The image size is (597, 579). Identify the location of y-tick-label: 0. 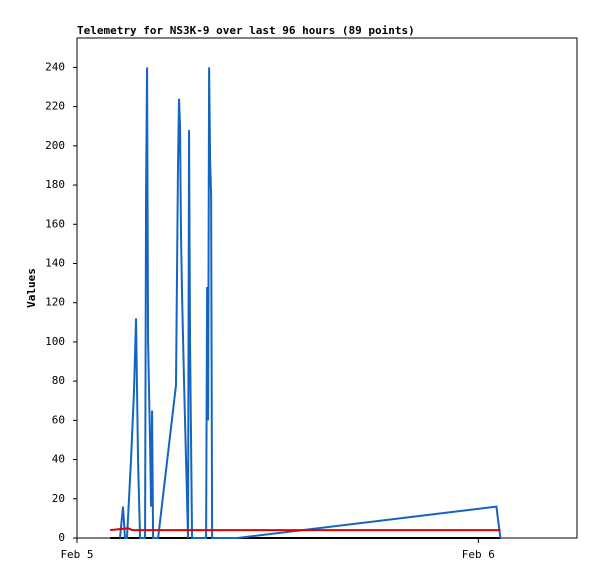
(61, 537).